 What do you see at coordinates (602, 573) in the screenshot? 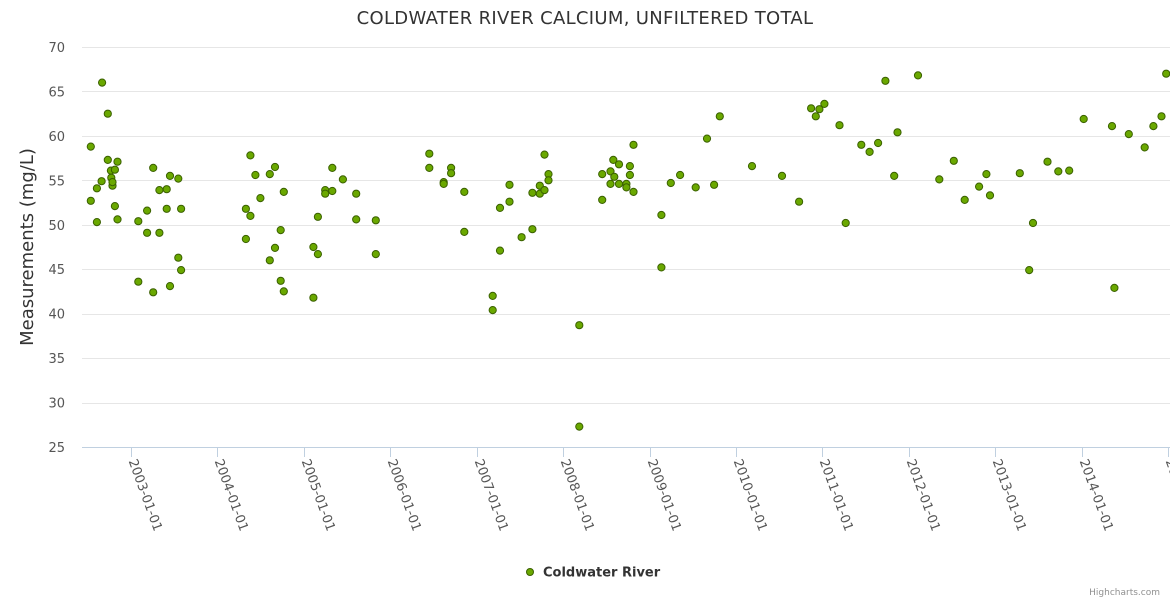
I see `legend-item-label: Coldwater River` at bounding box center [602, 573].